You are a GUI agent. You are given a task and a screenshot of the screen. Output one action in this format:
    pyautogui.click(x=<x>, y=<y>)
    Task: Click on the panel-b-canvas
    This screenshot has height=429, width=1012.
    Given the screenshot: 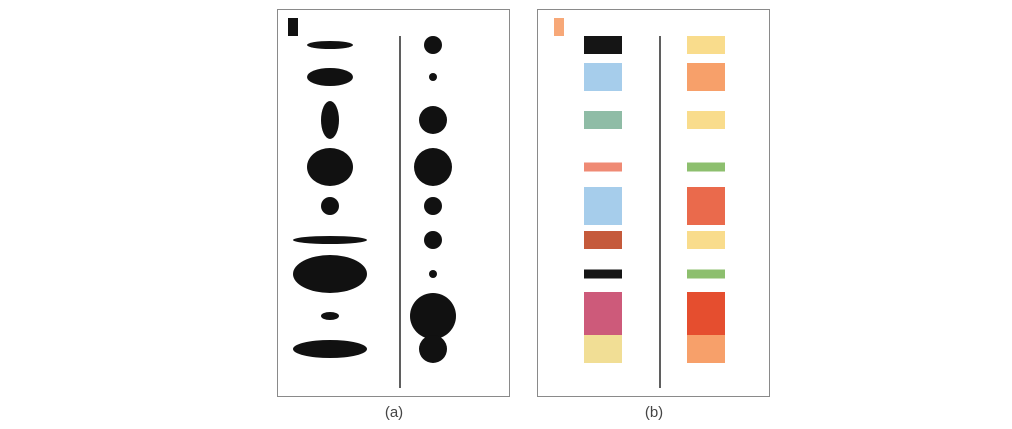 What is the action you would take?
    pyautogui.click(x=639, y=203)
    